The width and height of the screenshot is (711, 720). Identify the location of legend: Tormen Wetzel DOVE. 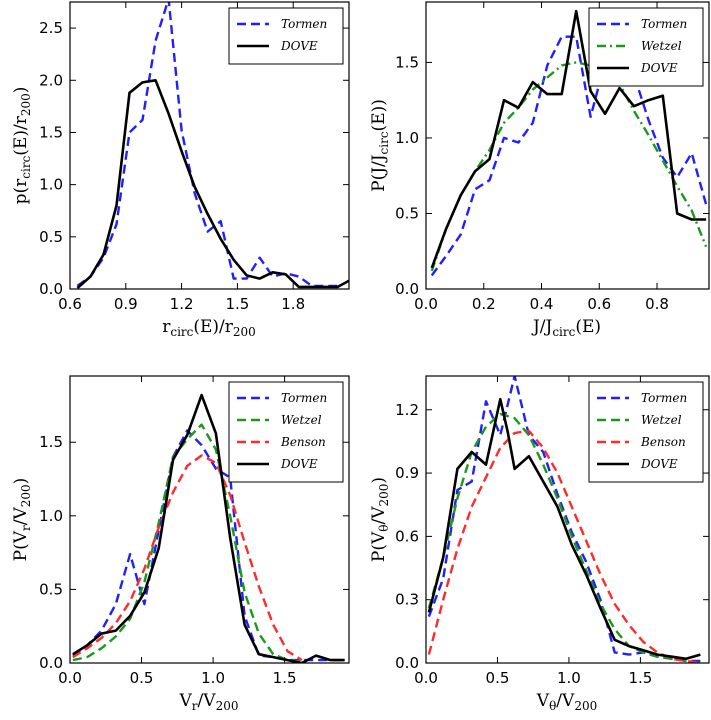
(646, 47).